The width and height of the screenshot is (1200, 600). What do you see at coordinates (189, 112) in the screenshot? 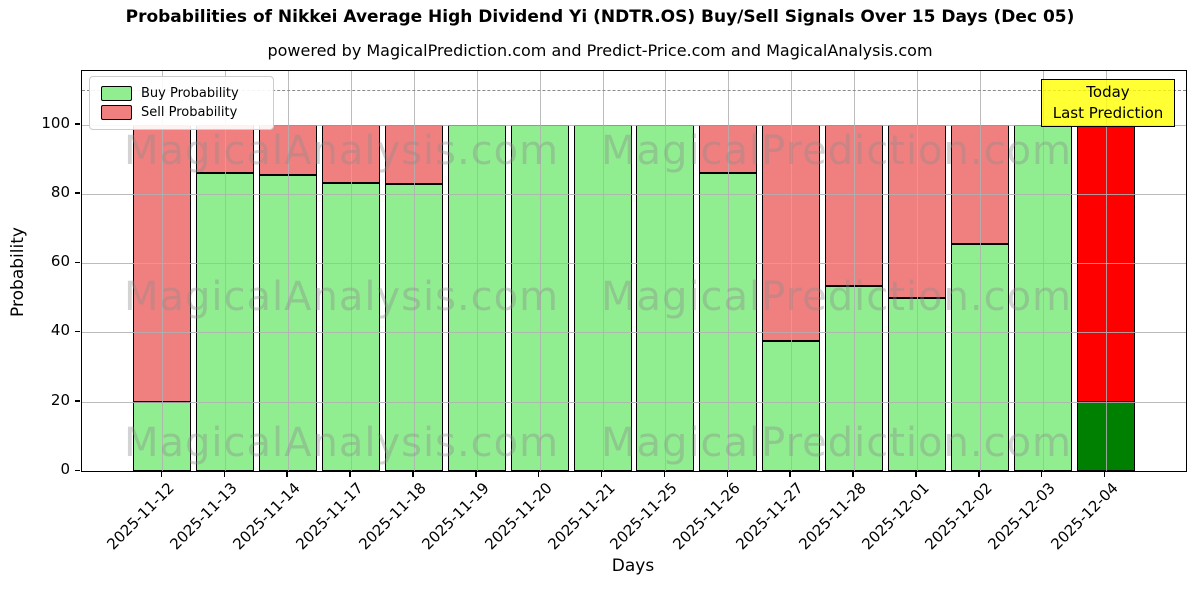
I see `legend-label-sell: Sell Probability` at bounding box center [189, 112].